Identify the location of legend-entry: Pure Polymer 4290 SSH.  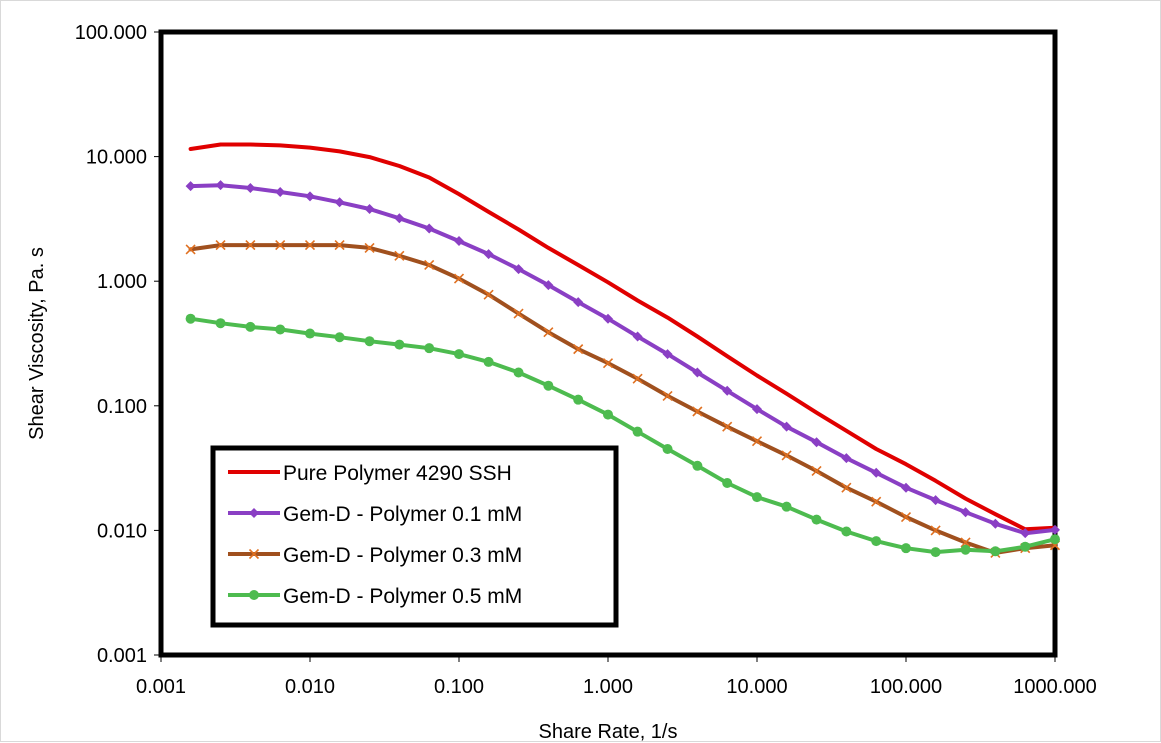
(370, 473).